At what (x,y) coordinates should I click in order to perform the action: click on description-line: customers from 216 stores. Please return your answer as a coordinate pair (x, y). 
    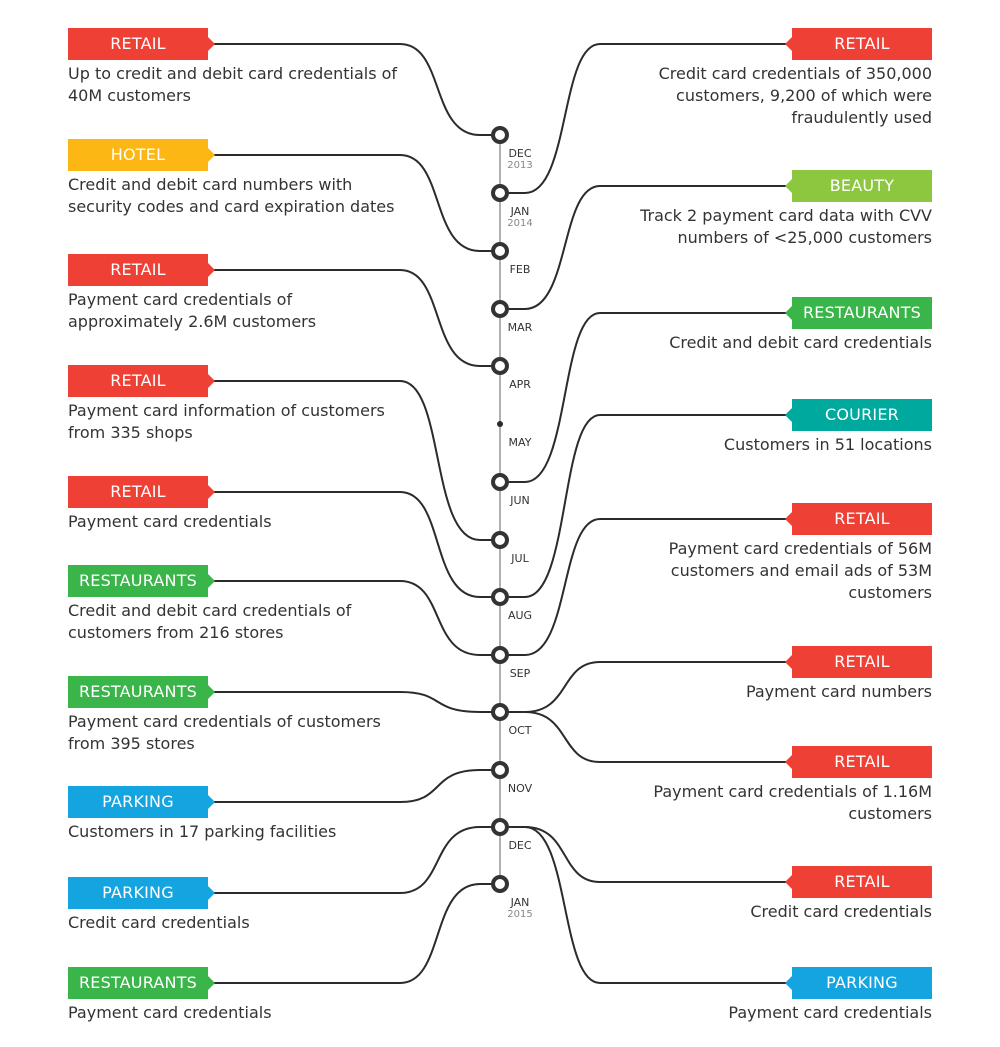
    Looking at the image, I should click on (176, 632).